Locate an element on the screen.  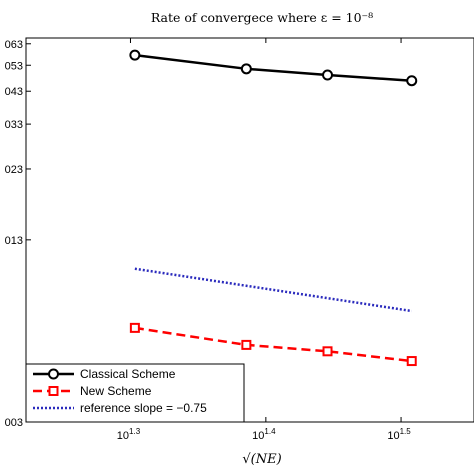
x-tick-label: 101.3 is located at coordinates (129, 434).